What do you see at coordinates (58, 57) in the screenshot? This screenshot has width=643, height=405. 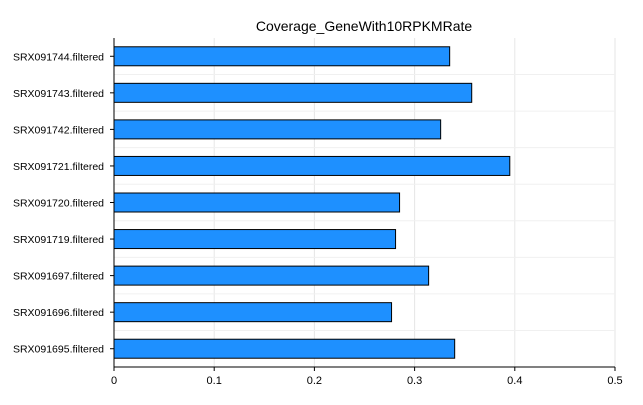 I see `y-tick-label: SRX091744.filtered` at bounding box center [58, 57].